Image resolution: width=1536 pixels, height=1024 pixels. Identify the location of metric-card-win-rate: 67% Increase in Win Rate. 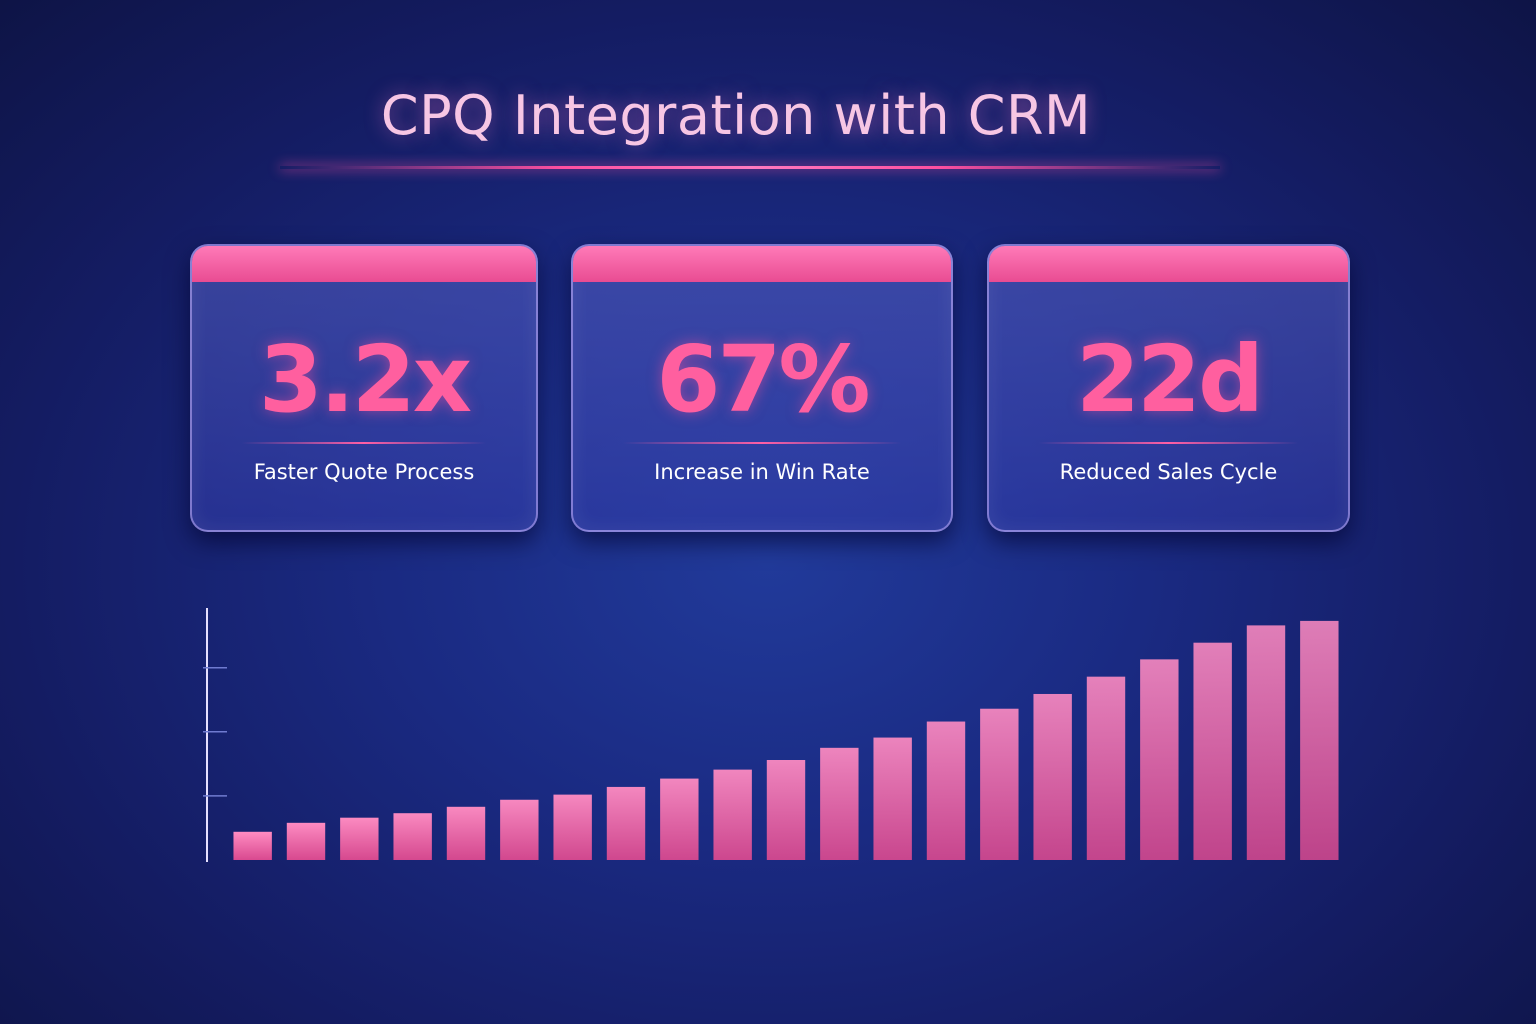
(762, 388).